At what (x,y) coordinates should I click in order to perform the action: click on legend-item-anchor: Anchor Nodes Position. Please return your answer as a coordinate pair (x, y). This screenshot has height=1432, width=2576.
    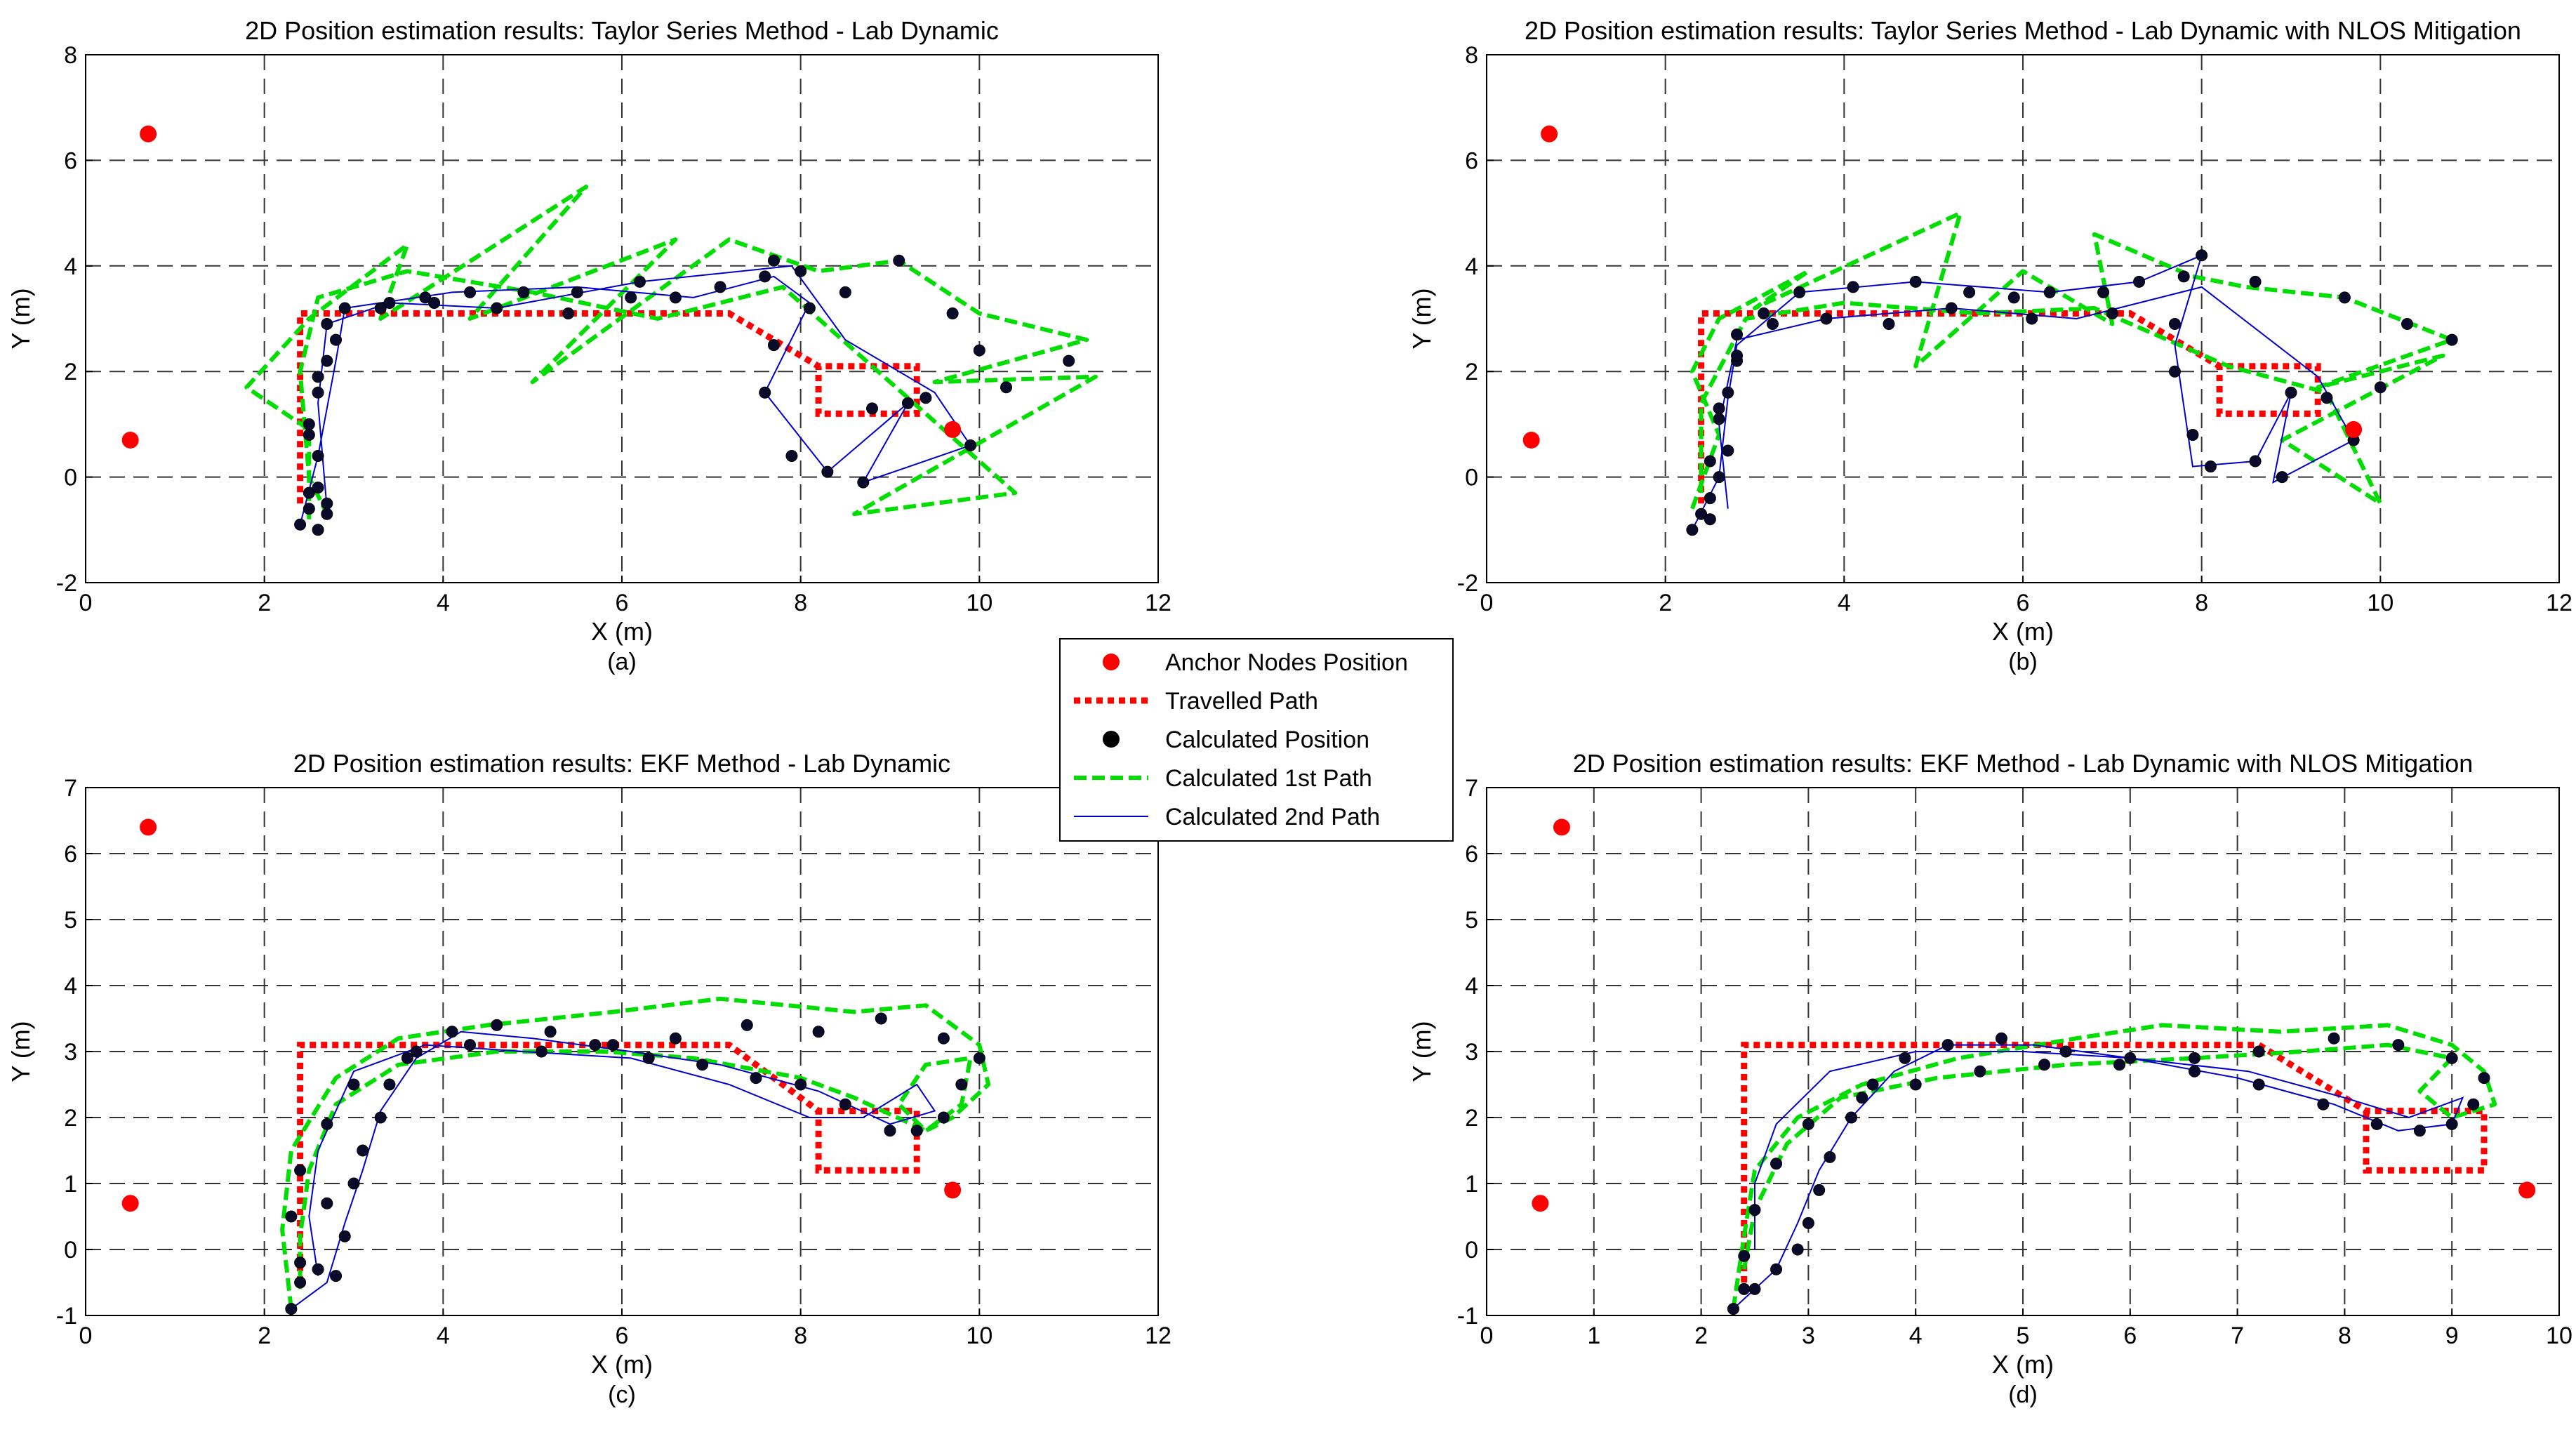
    Looking at the image, I should click on (1256, 662).